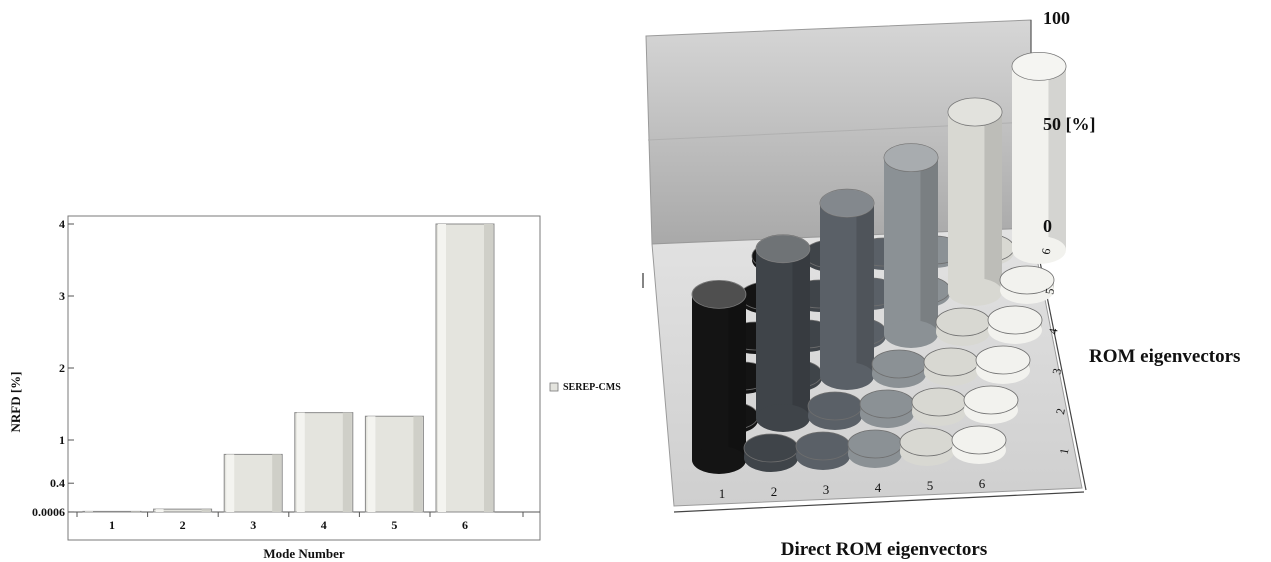 This screenshot has height=562, width=1271. What do you see at coordinates (394, 525) in the screenshot?
I see `x-tick-label-5: 5` at bounding box center [394, 525].